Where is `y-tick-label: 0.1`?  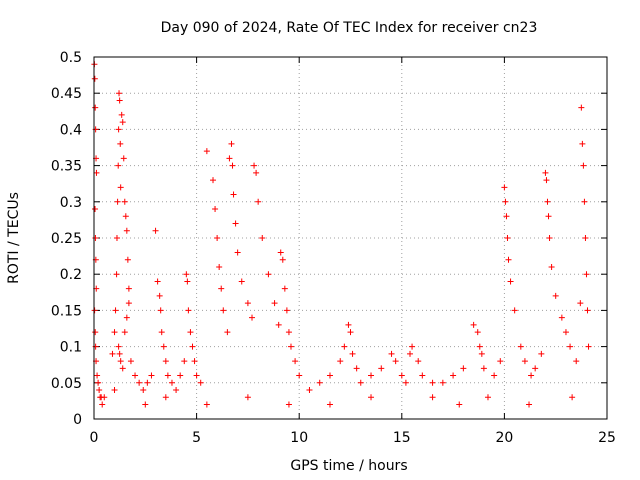 y-tick-label: 0.1 is located at coordinates (71, 348).